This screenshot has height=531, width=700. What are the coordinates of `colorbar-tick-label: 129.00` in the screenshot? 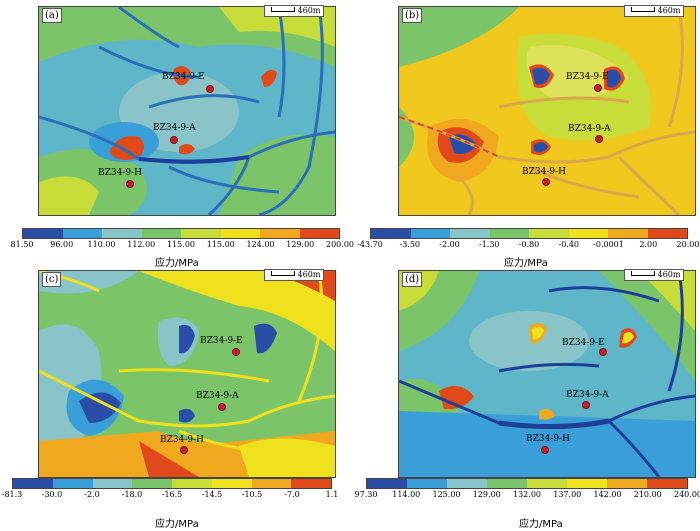 It's located at (300, 244).